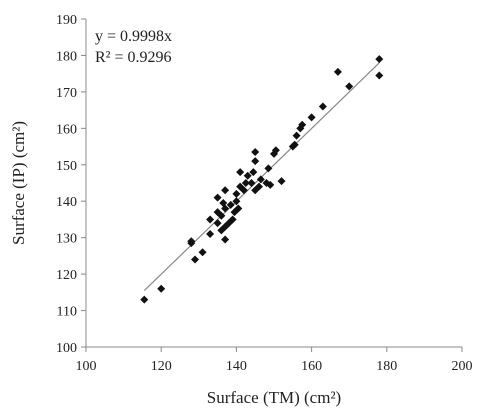 This screenshot has width=479, height=410. What do you see at coordinates (66, 166) in the screenshot?
I see `y-tick-label: 150` at bounding box center [66, 166].